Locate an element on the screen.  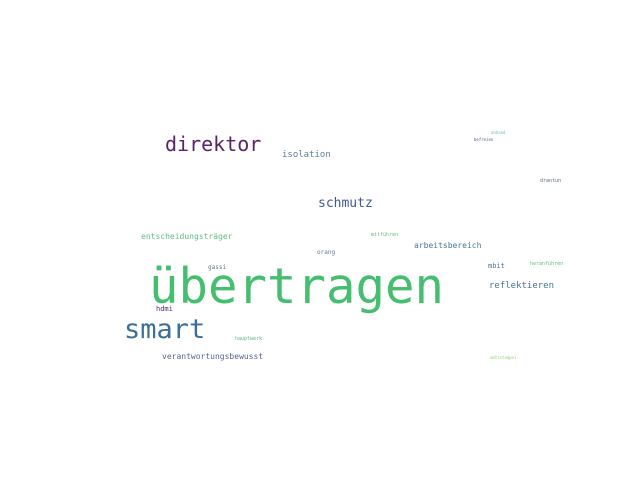
word-schmutz: schmutz is located at coordinates (345, 203).